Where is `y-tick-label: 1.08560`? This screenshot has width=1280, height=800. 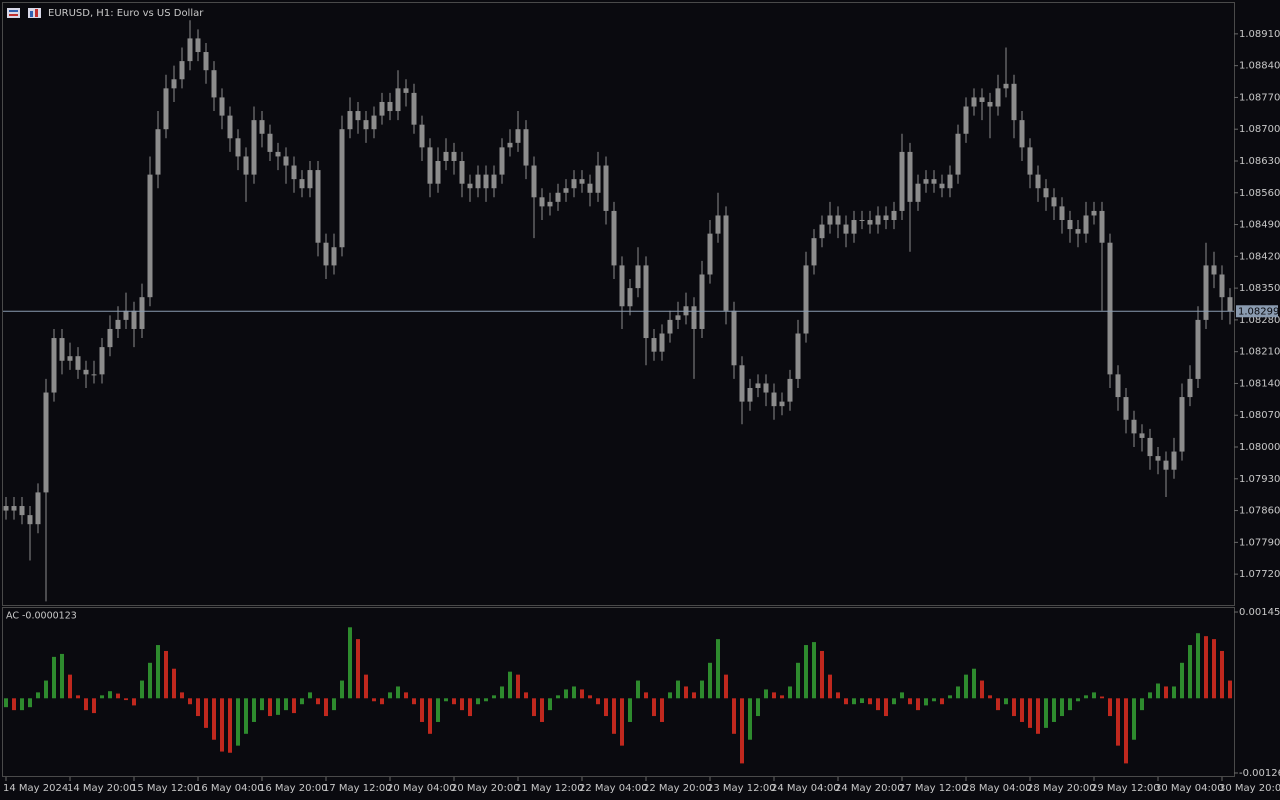 y-tick-label: 1.08560 is located at coordinates (1259, 193).